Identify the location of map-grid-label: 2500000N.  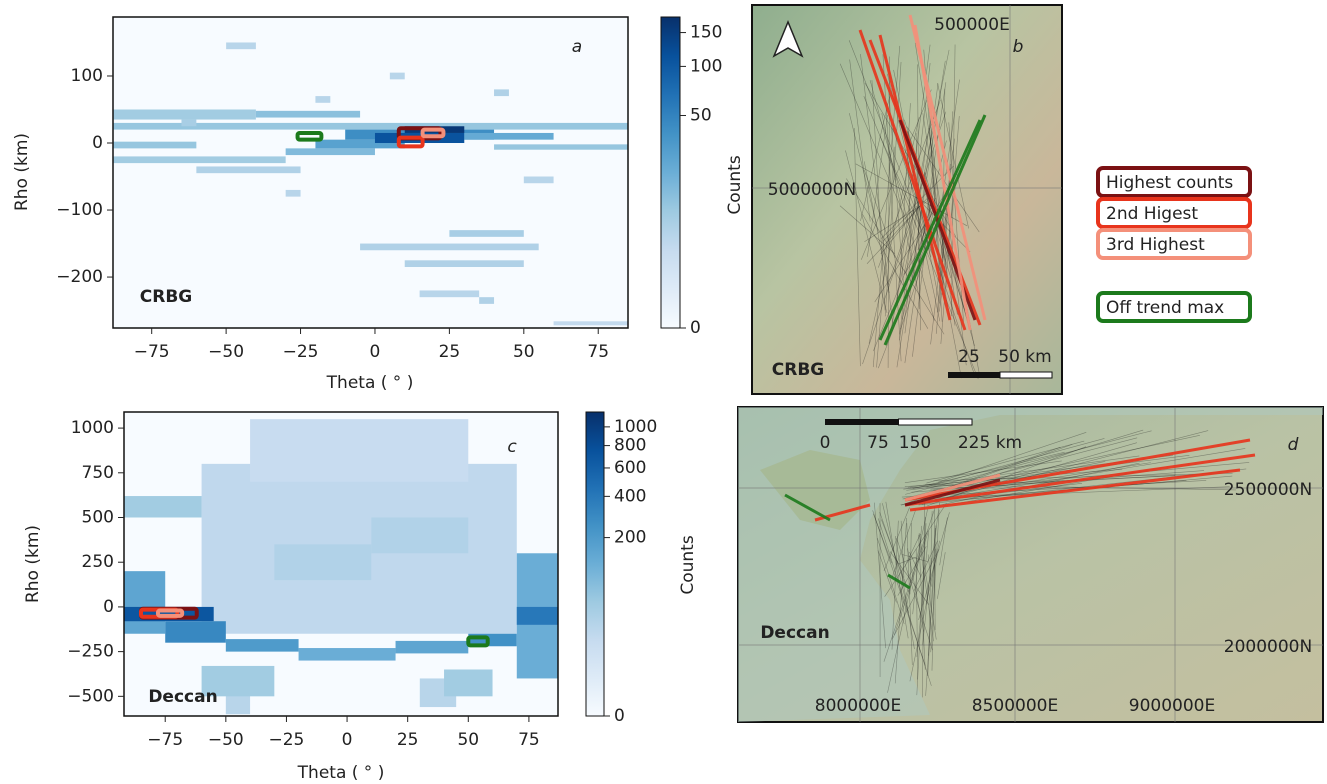
(1268, 490).